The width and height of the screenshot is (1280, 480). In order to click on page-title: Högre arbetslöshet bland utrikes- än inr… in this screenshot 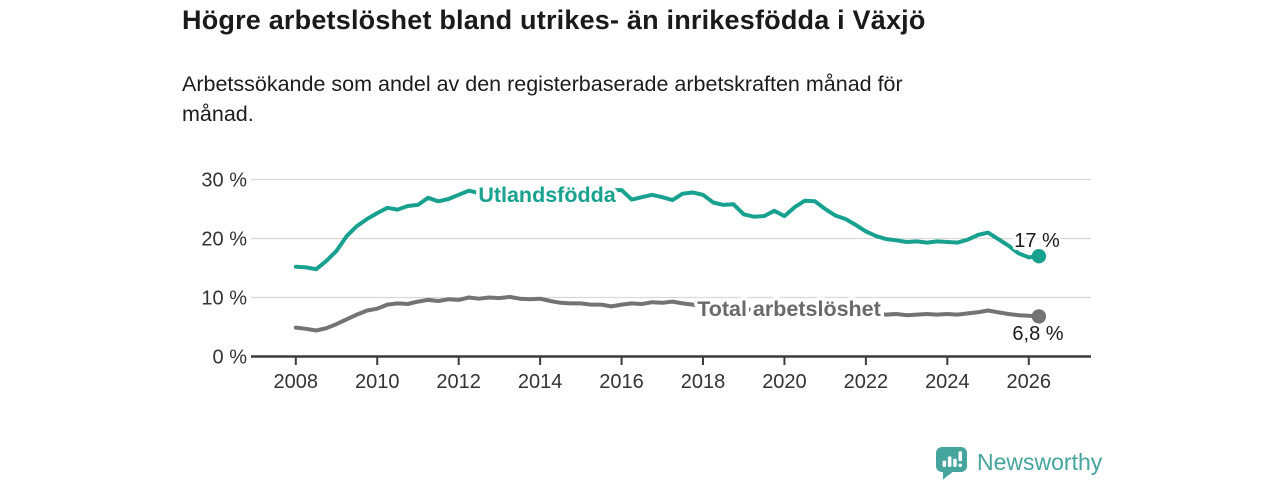, I will do `click(554, 20)`.